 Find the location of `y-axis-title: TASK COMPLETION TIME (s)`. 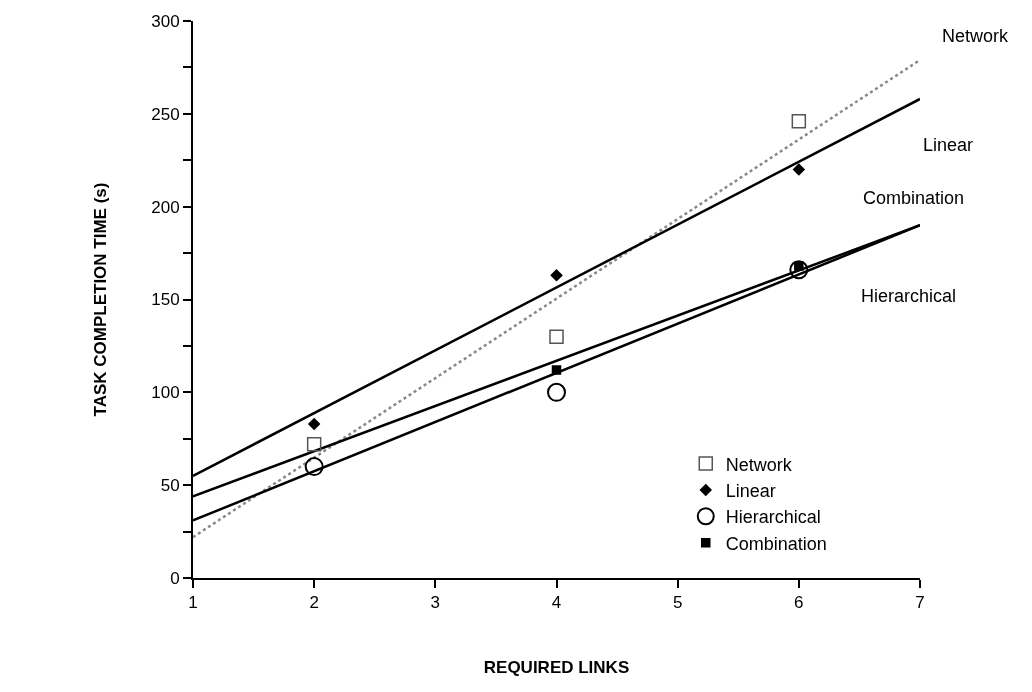

y-axis-title: TASK COMPLETION TIME (s) is located at coordinates (101, 299).